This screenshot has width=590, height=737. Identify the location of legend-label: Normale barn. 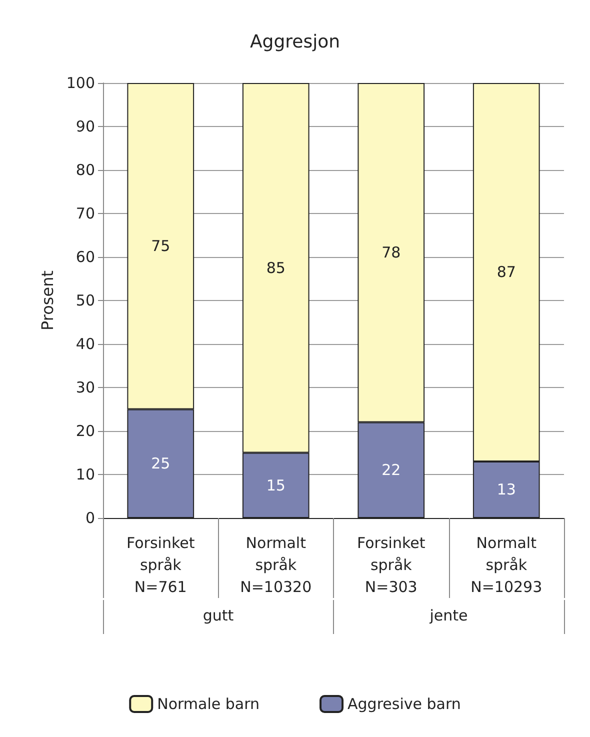
(208, 704).